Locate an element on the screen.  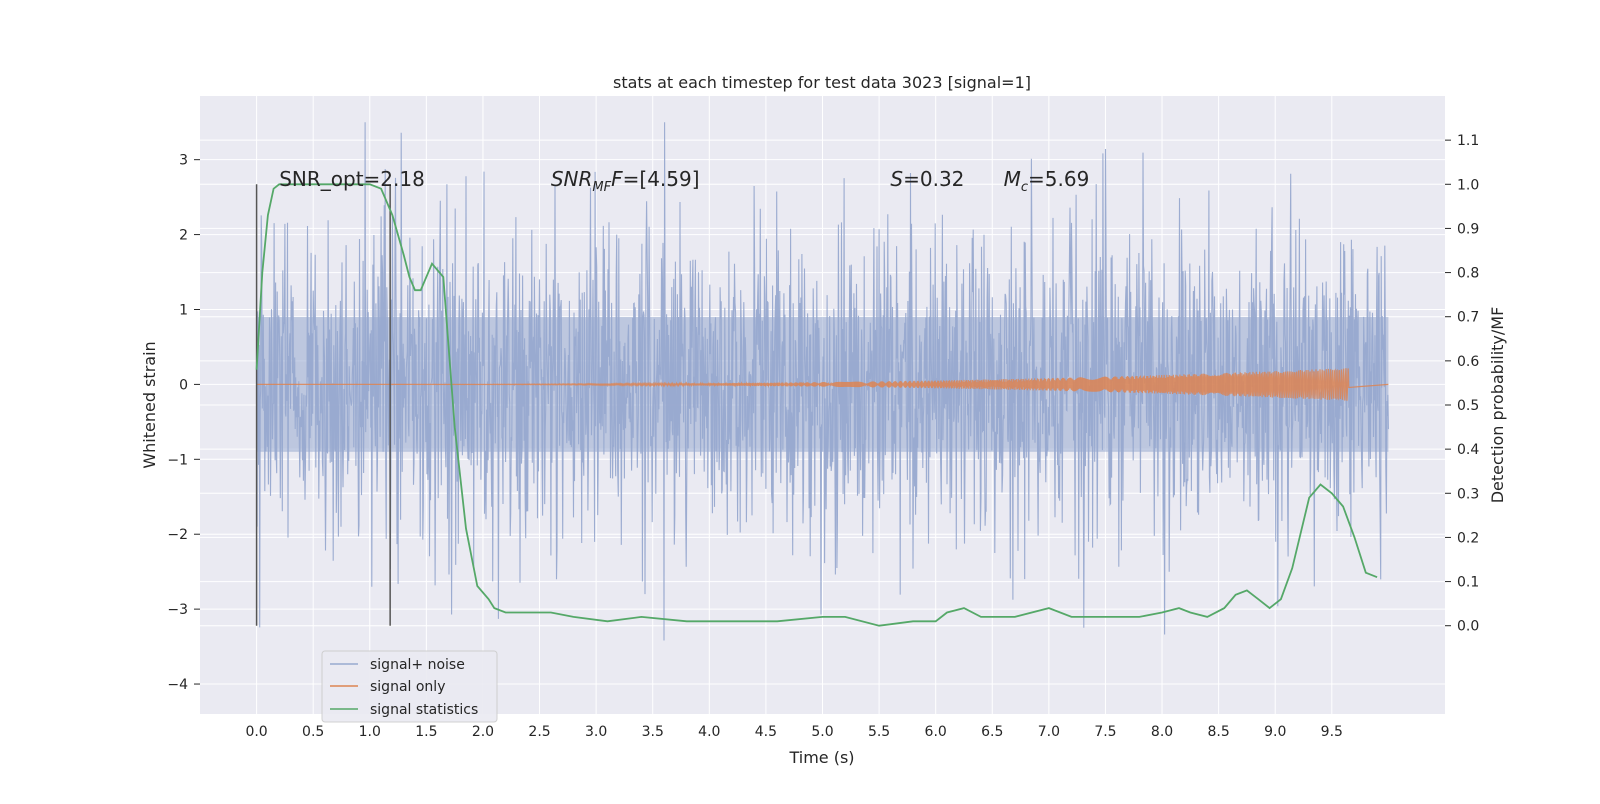
x-tick-label: 7.5 is located at coordinates (1105, 732).